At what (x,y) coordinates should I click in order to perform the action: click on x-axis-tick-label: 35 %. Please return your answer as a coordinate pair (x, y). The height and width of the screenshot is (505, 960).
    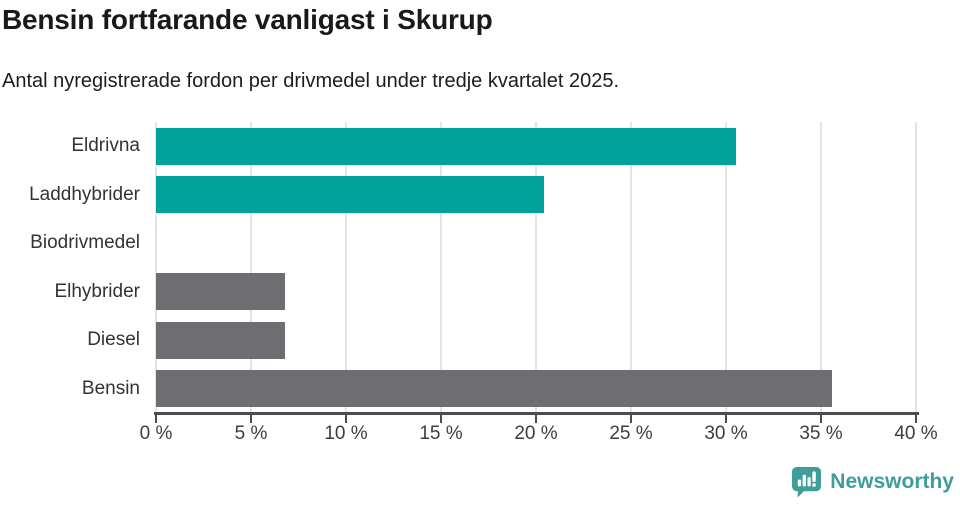
    Looking at the image, I should click on (821, 433).